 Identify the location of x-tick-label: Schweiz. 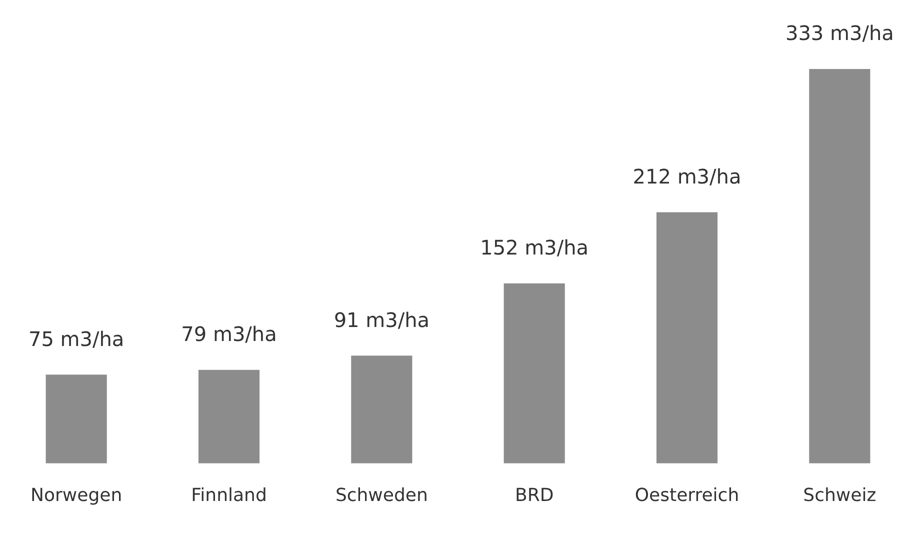
(839, 495).